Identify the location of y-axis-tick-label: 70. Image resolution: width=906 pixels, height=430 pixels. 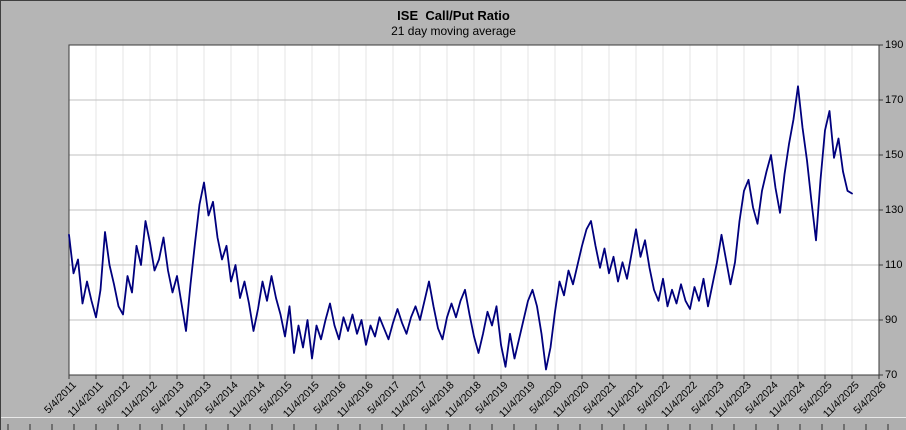
(891, 375).